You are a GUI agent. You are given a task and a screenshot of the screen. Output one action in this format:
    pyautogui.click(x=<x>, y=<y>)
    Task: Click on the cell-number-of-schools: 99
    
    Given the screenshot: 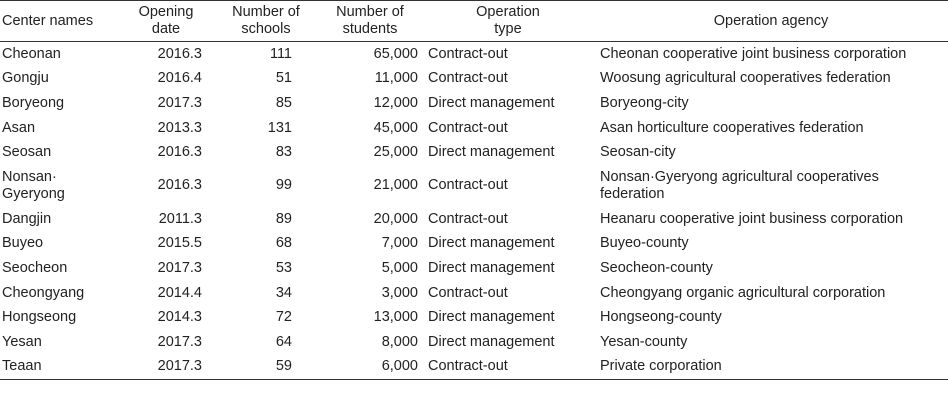 What is the action you would take?
    pyautogui.click(x=283, y=185)
    